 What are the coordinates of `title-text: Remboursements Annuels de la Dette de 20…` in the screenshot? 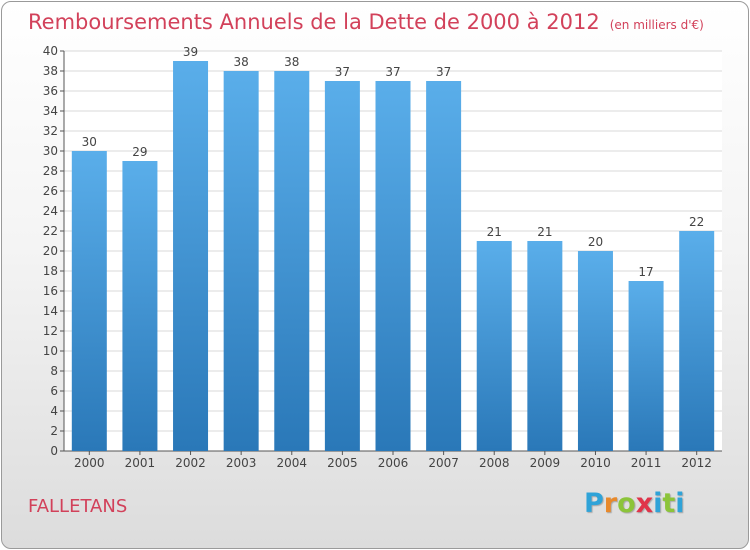 It's located at (314, 22).